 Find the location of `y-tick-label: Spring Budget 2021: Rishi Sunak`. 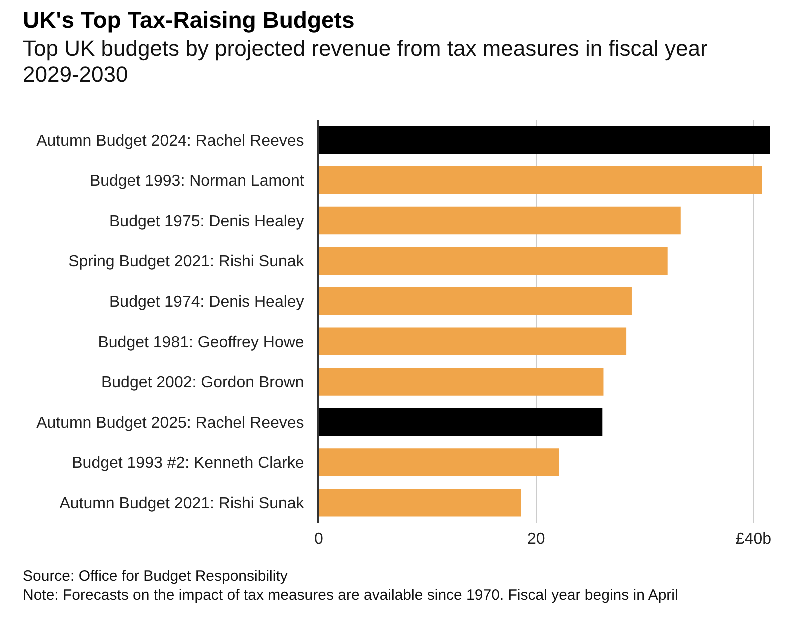

y-tick-label: Spring Budget 2021: Rishi Sunak is located at coordinates (187, 262).